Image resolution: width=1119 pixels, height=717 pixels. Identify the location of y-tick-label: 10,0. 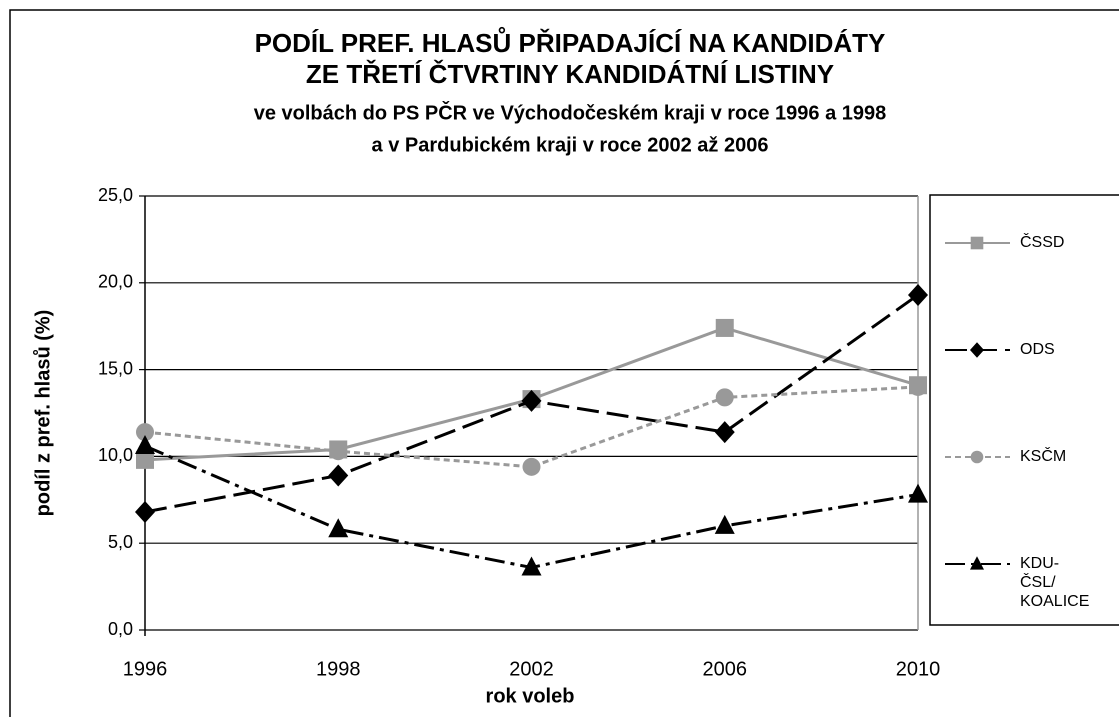
(115, 455).